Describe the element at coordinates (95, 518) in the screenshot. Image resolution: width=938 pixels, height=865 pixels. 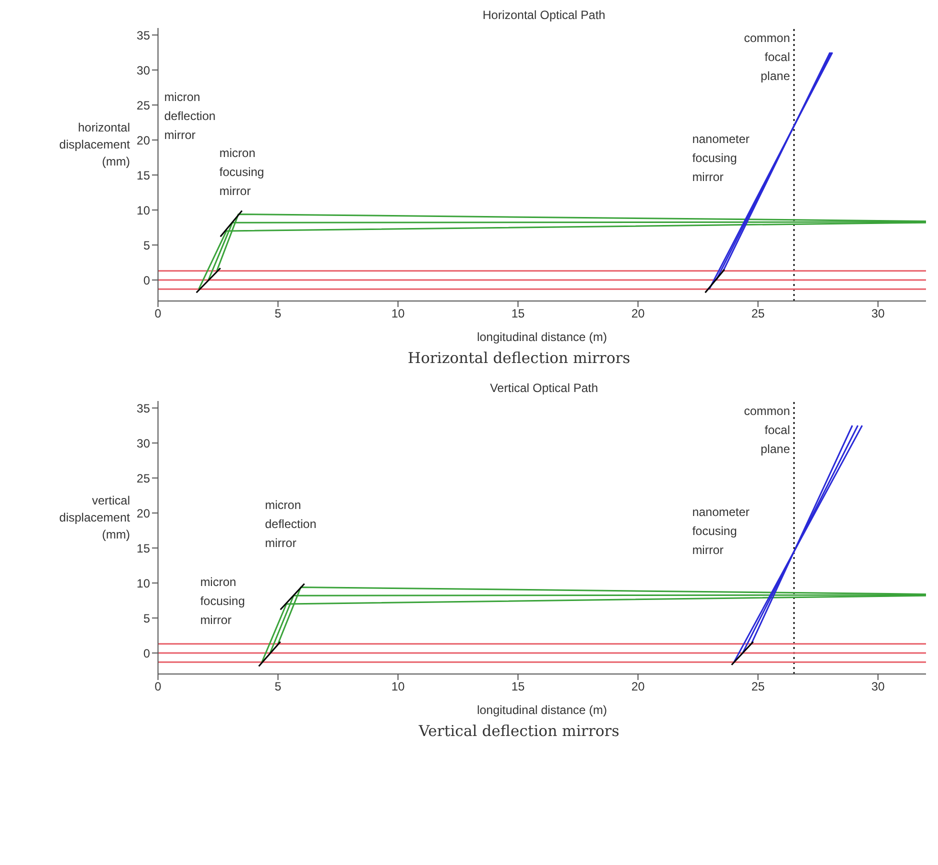
I see `y-axis-title: vertical displacement (mm)` at that location.